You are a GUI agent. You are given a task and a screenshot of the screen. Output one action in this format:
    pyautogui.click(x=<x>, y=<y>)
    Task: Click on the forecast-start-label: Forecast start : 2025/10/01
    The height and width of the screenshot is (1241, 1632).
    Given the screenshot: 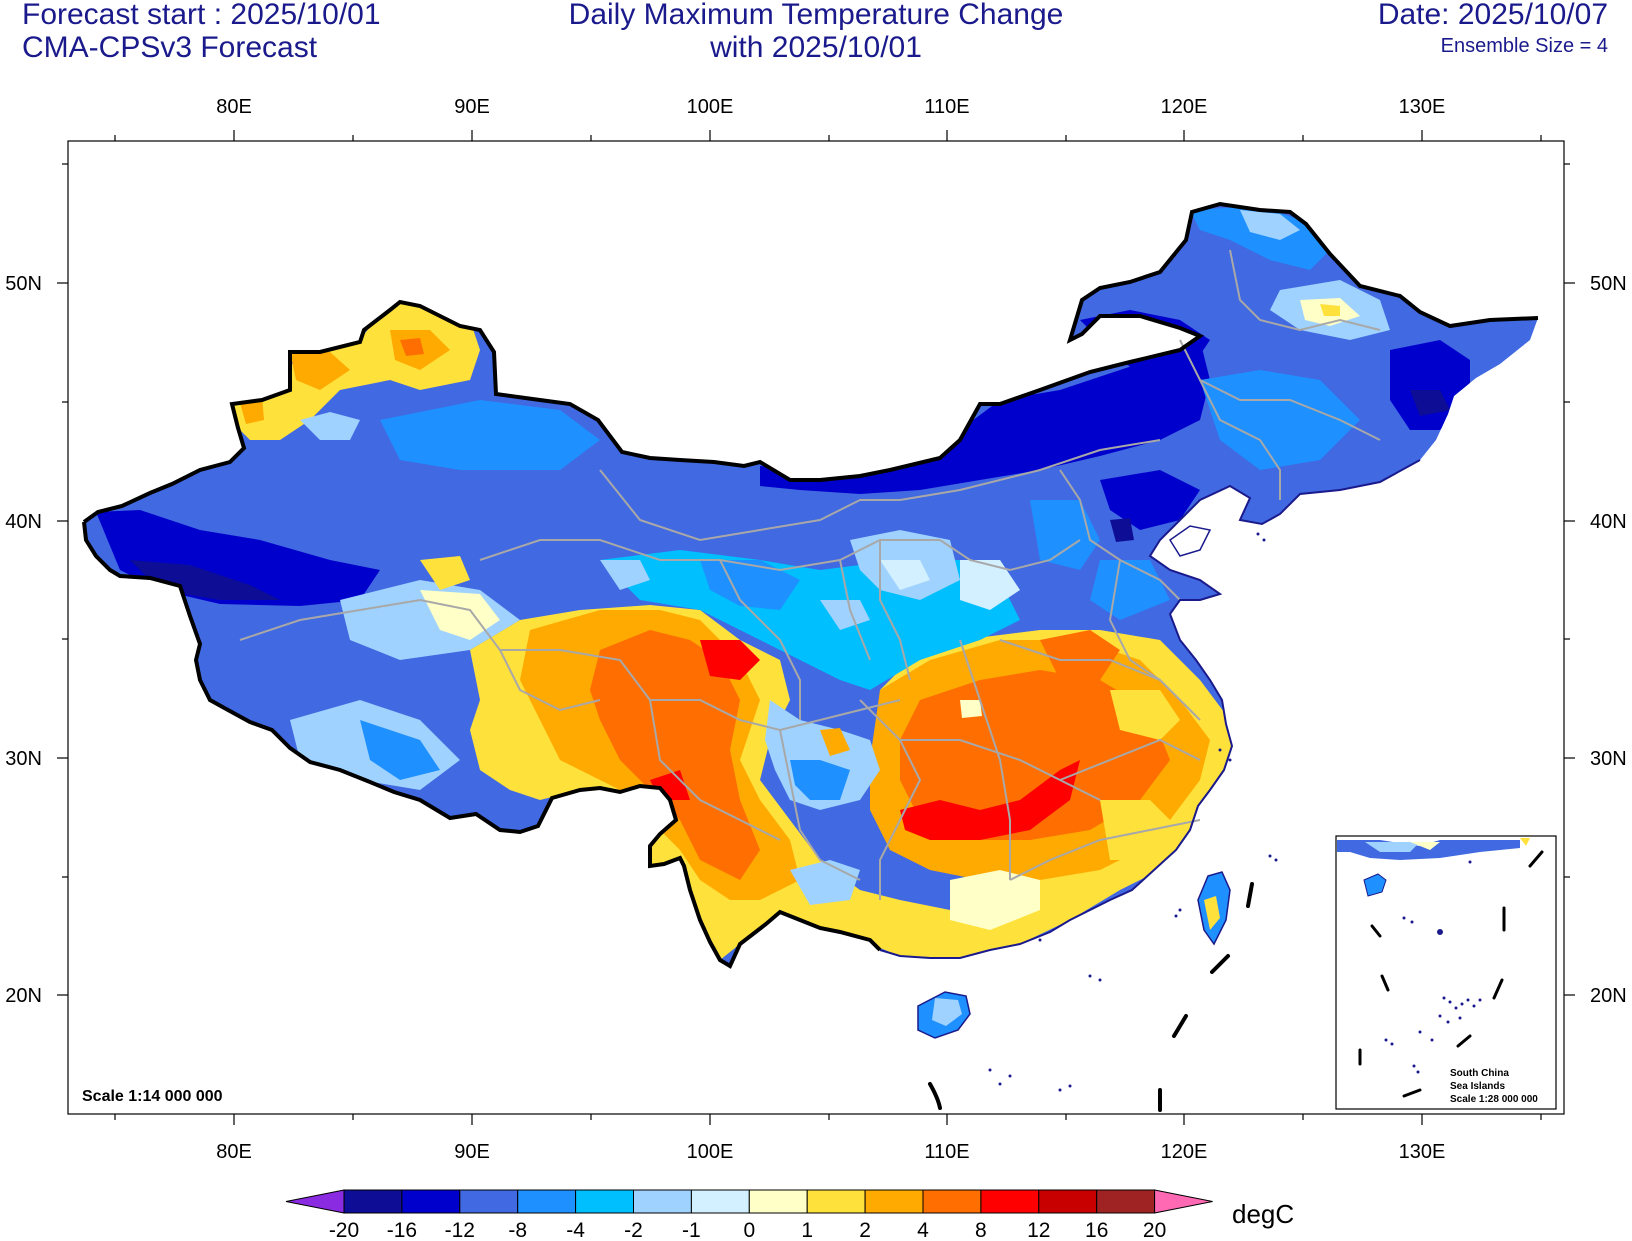 What is the action you would take?
    pyautogui.click(x=201, y=15)
    